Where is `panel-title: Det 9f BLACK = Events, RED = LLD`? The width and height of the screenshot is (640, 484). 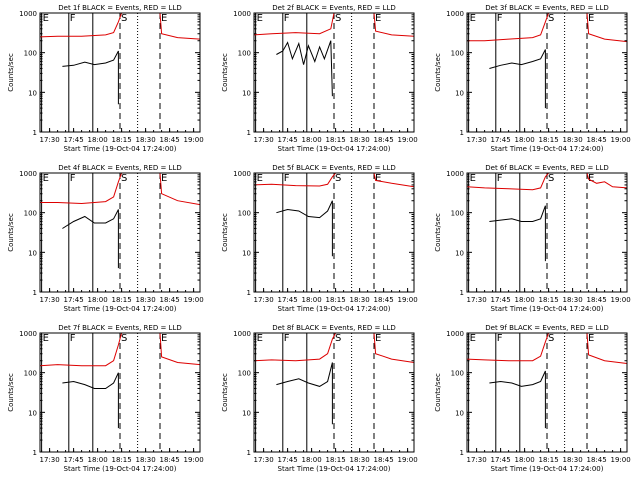 panel-title: Det 9f BLACK = Events, RED = LLD is located at coordinates (546, 328).